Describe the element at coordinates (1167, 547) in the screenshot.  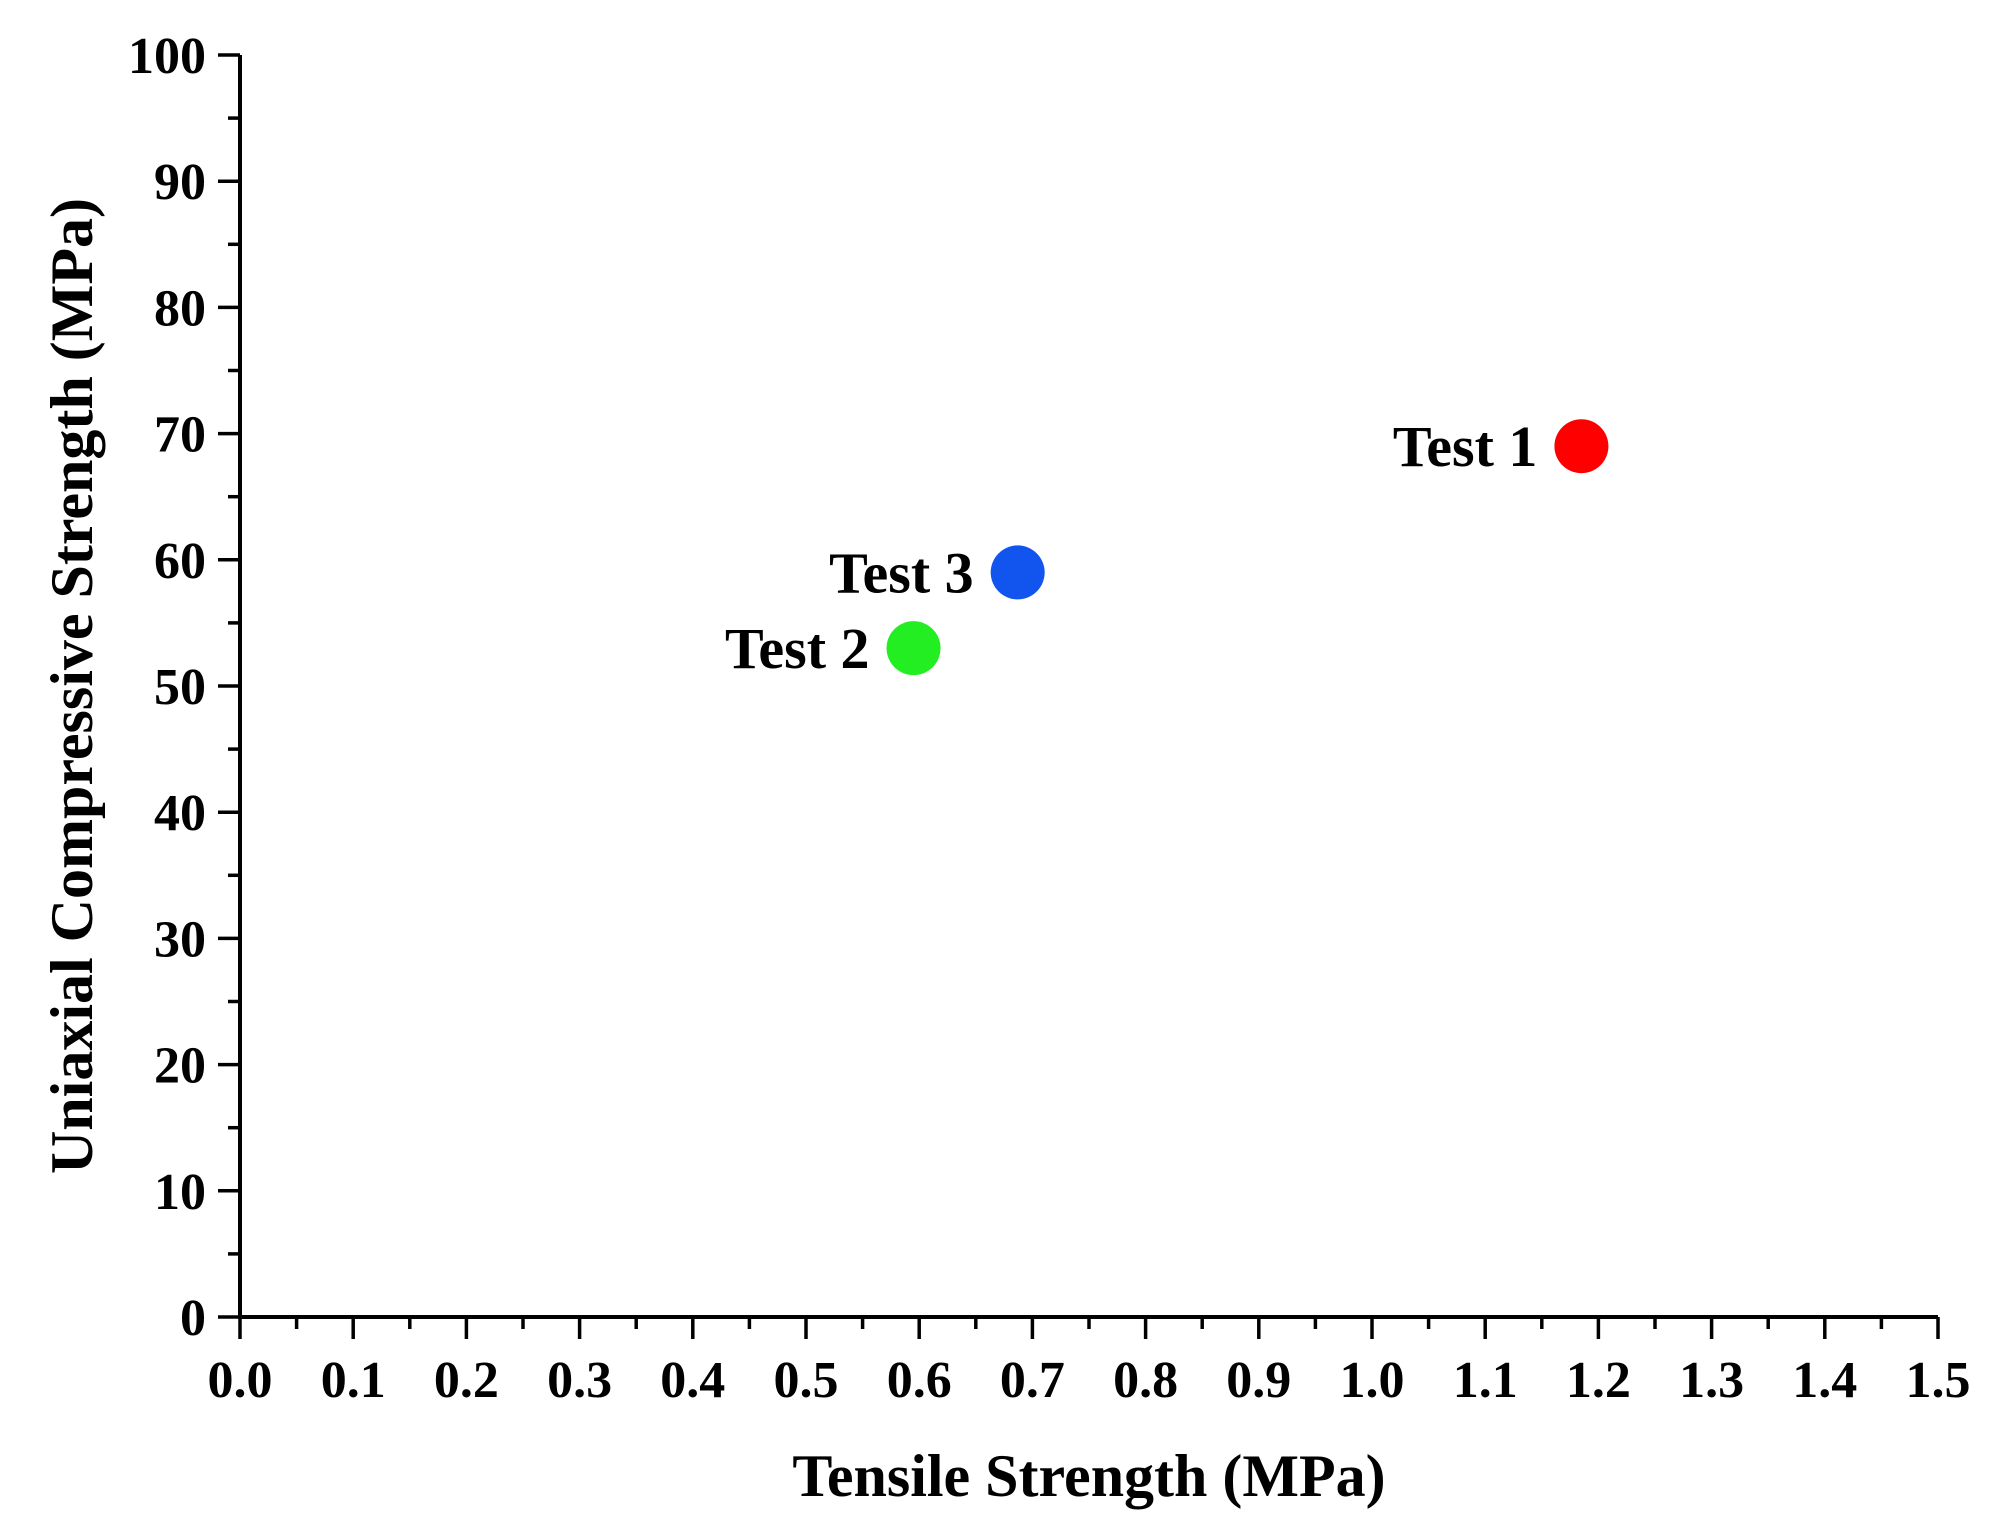
I see `data-points: Test 1 Test 2 Test 3` at that location.